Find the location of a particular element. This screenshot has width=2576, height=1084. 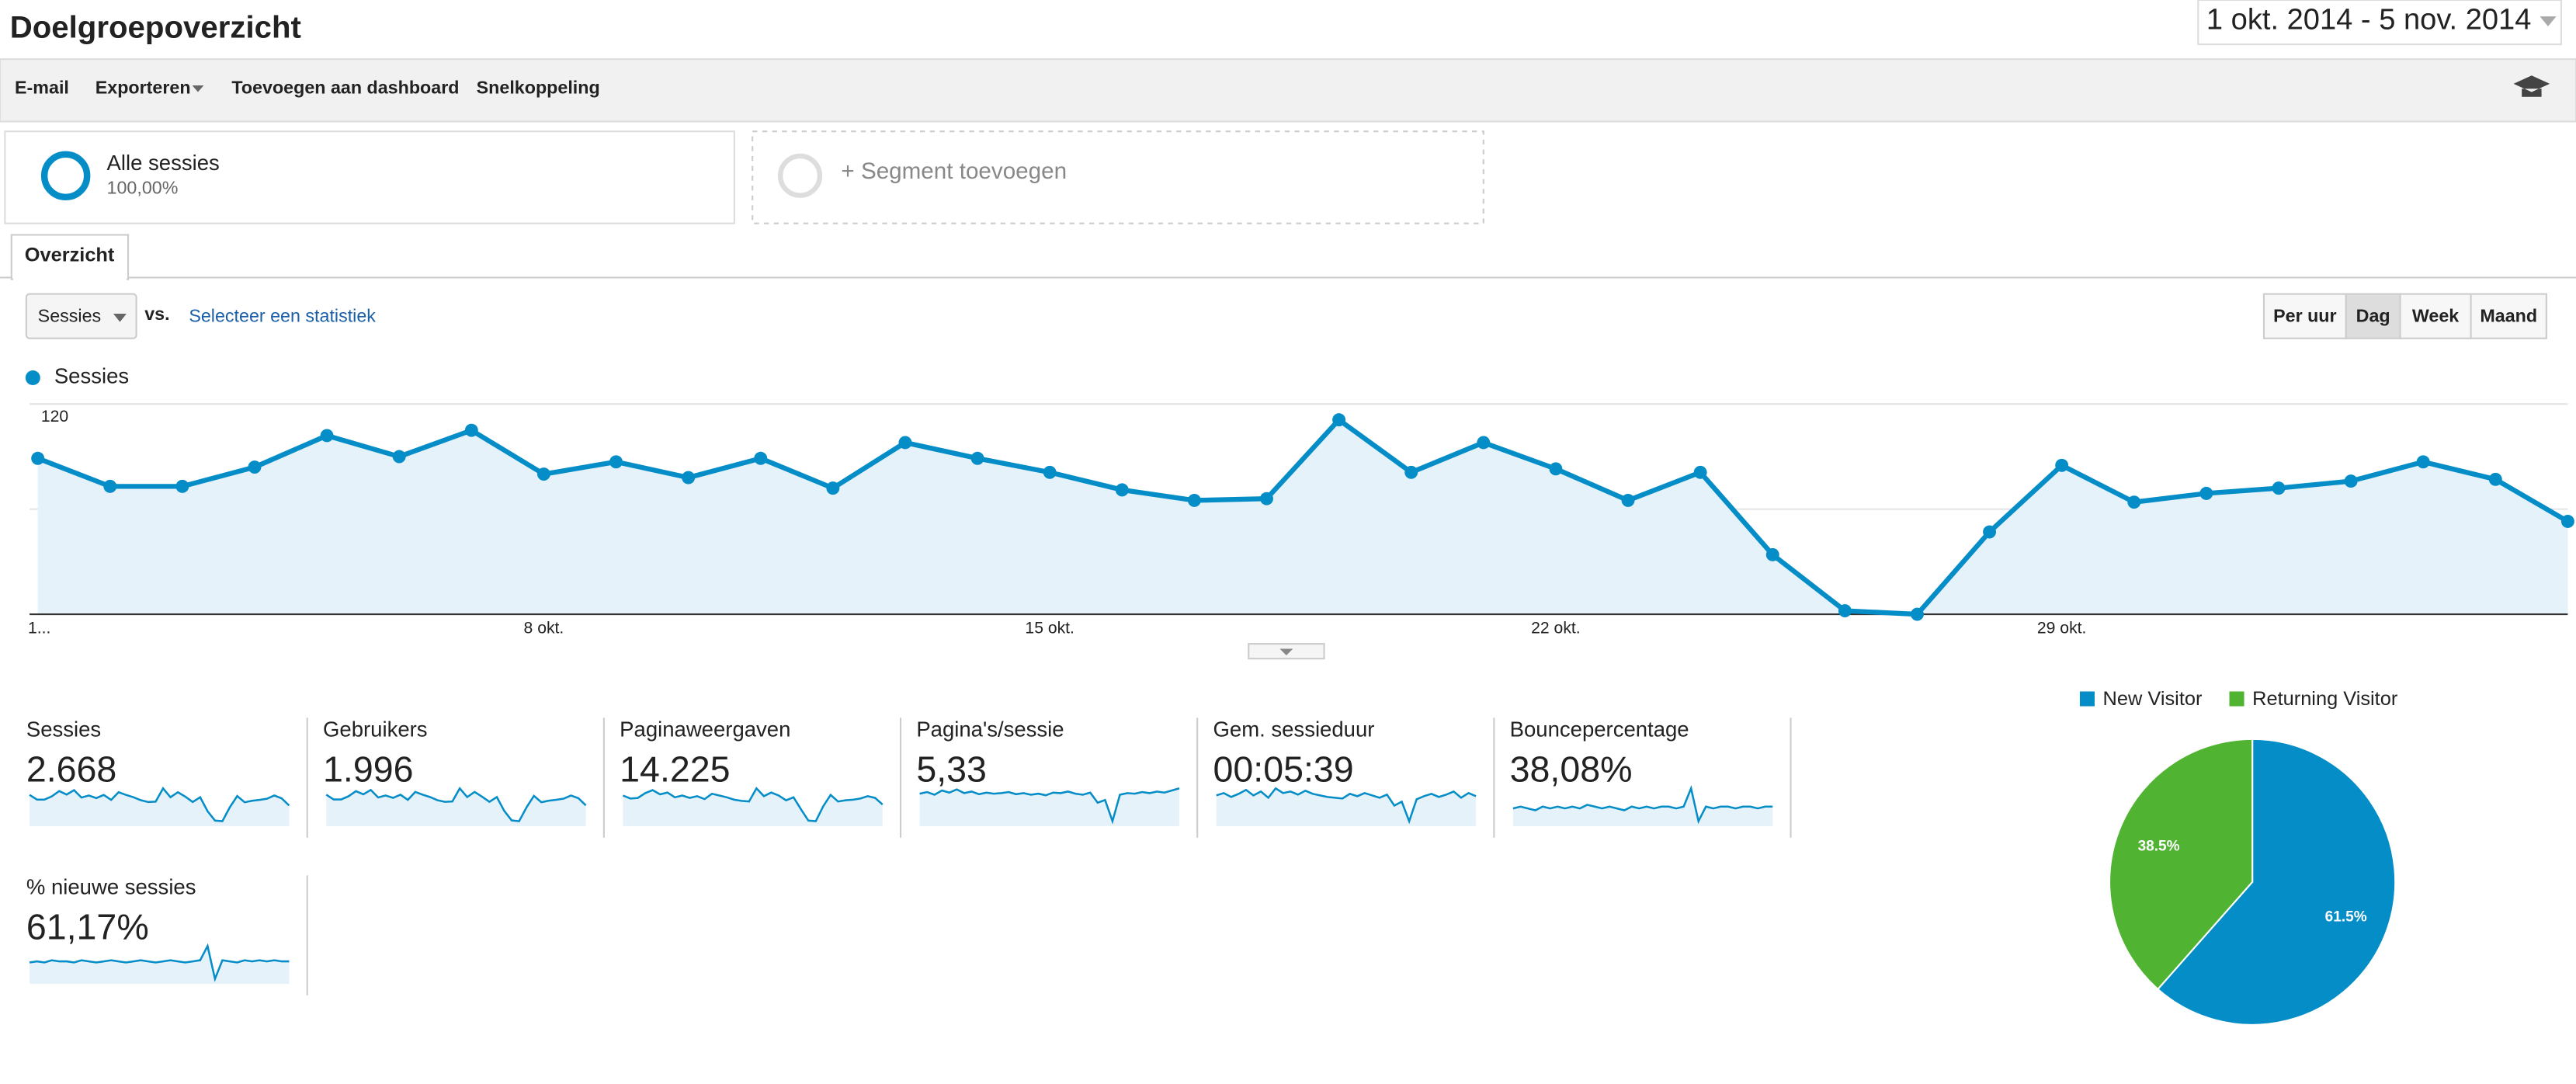

tab: Overzicht is located at coordinates (70, 256).